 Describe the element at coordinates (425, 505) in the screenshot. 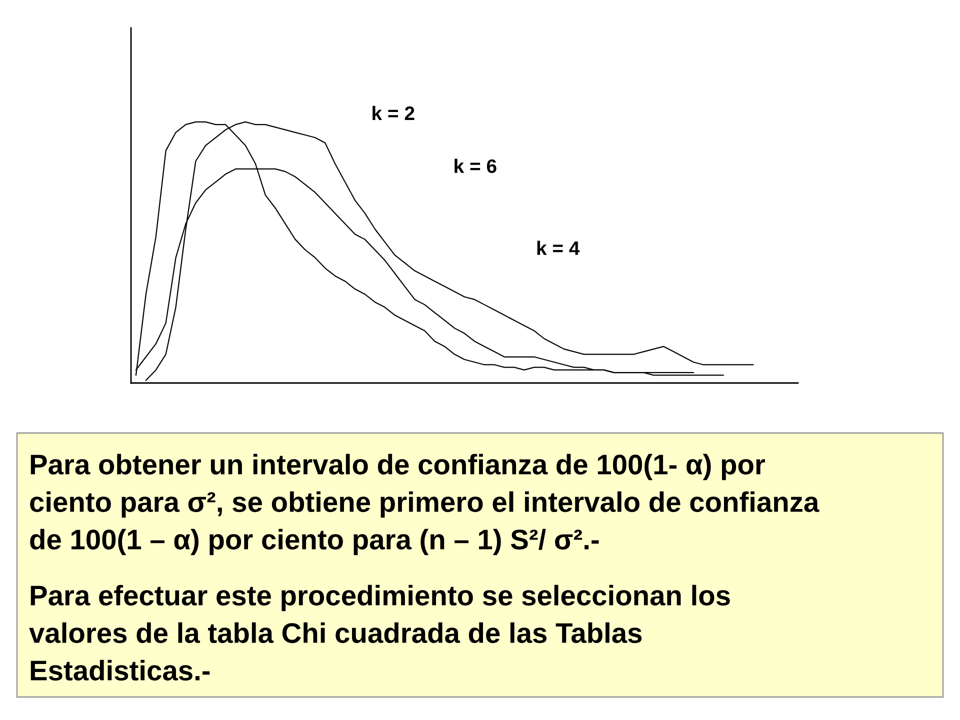

I see `text: Para obtener un intervalo de confianza de 100(1- α) por ciento para σ², se obtiene primero el intervalo de confianza de 100(1 – α) por ciento para (n – 1) S²/ σ².-` at that location.